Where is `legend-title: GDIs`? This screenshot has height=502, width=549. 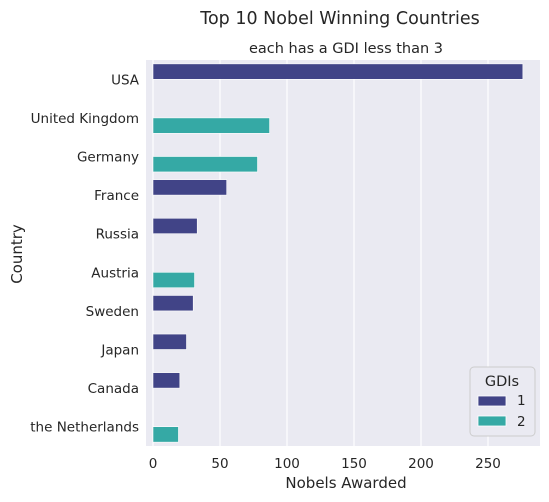 legend-title: GDIs is located at coordinates (502, 382).